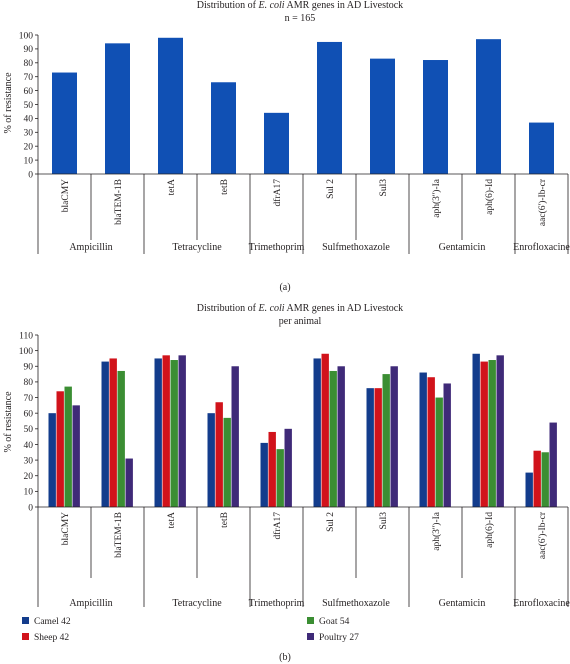 The image size is (570, 664). What do you see at coordinates (462, 247) in the screenshot?
I see `group-label: Gentamicin` at bounding box center [462, 247].